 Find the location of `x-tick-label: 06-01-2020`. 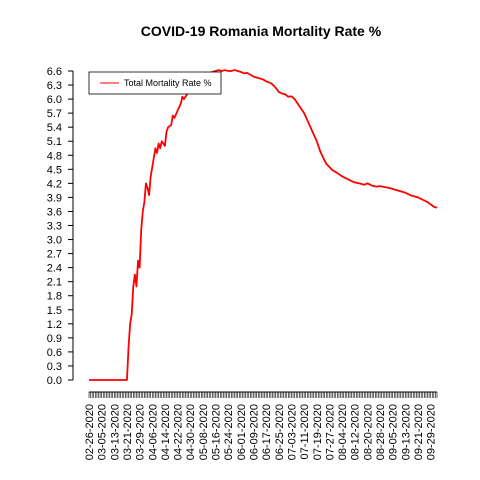

x-tick-label: 06-01-2020 is located at coordinates (242, 432).